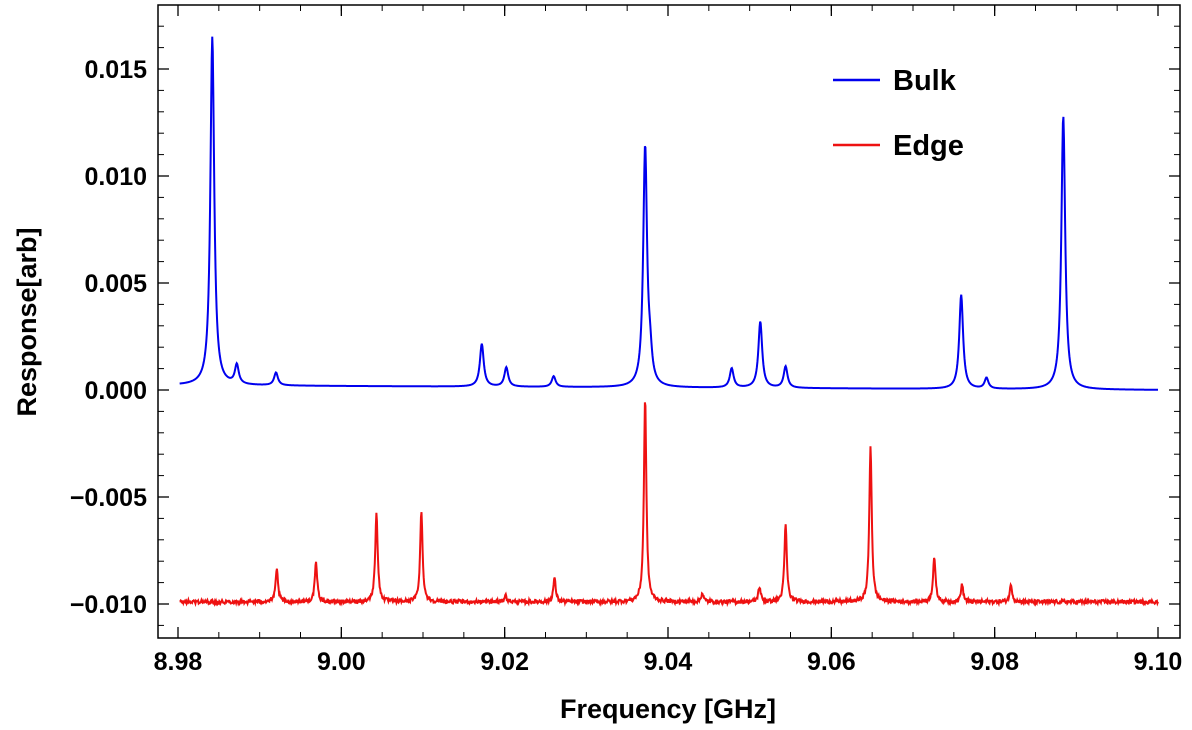  What do you see at coordinates (178, 662) in the screenshot?
I see `x-tick-label: 8.98` at bounding box center [178, 662].